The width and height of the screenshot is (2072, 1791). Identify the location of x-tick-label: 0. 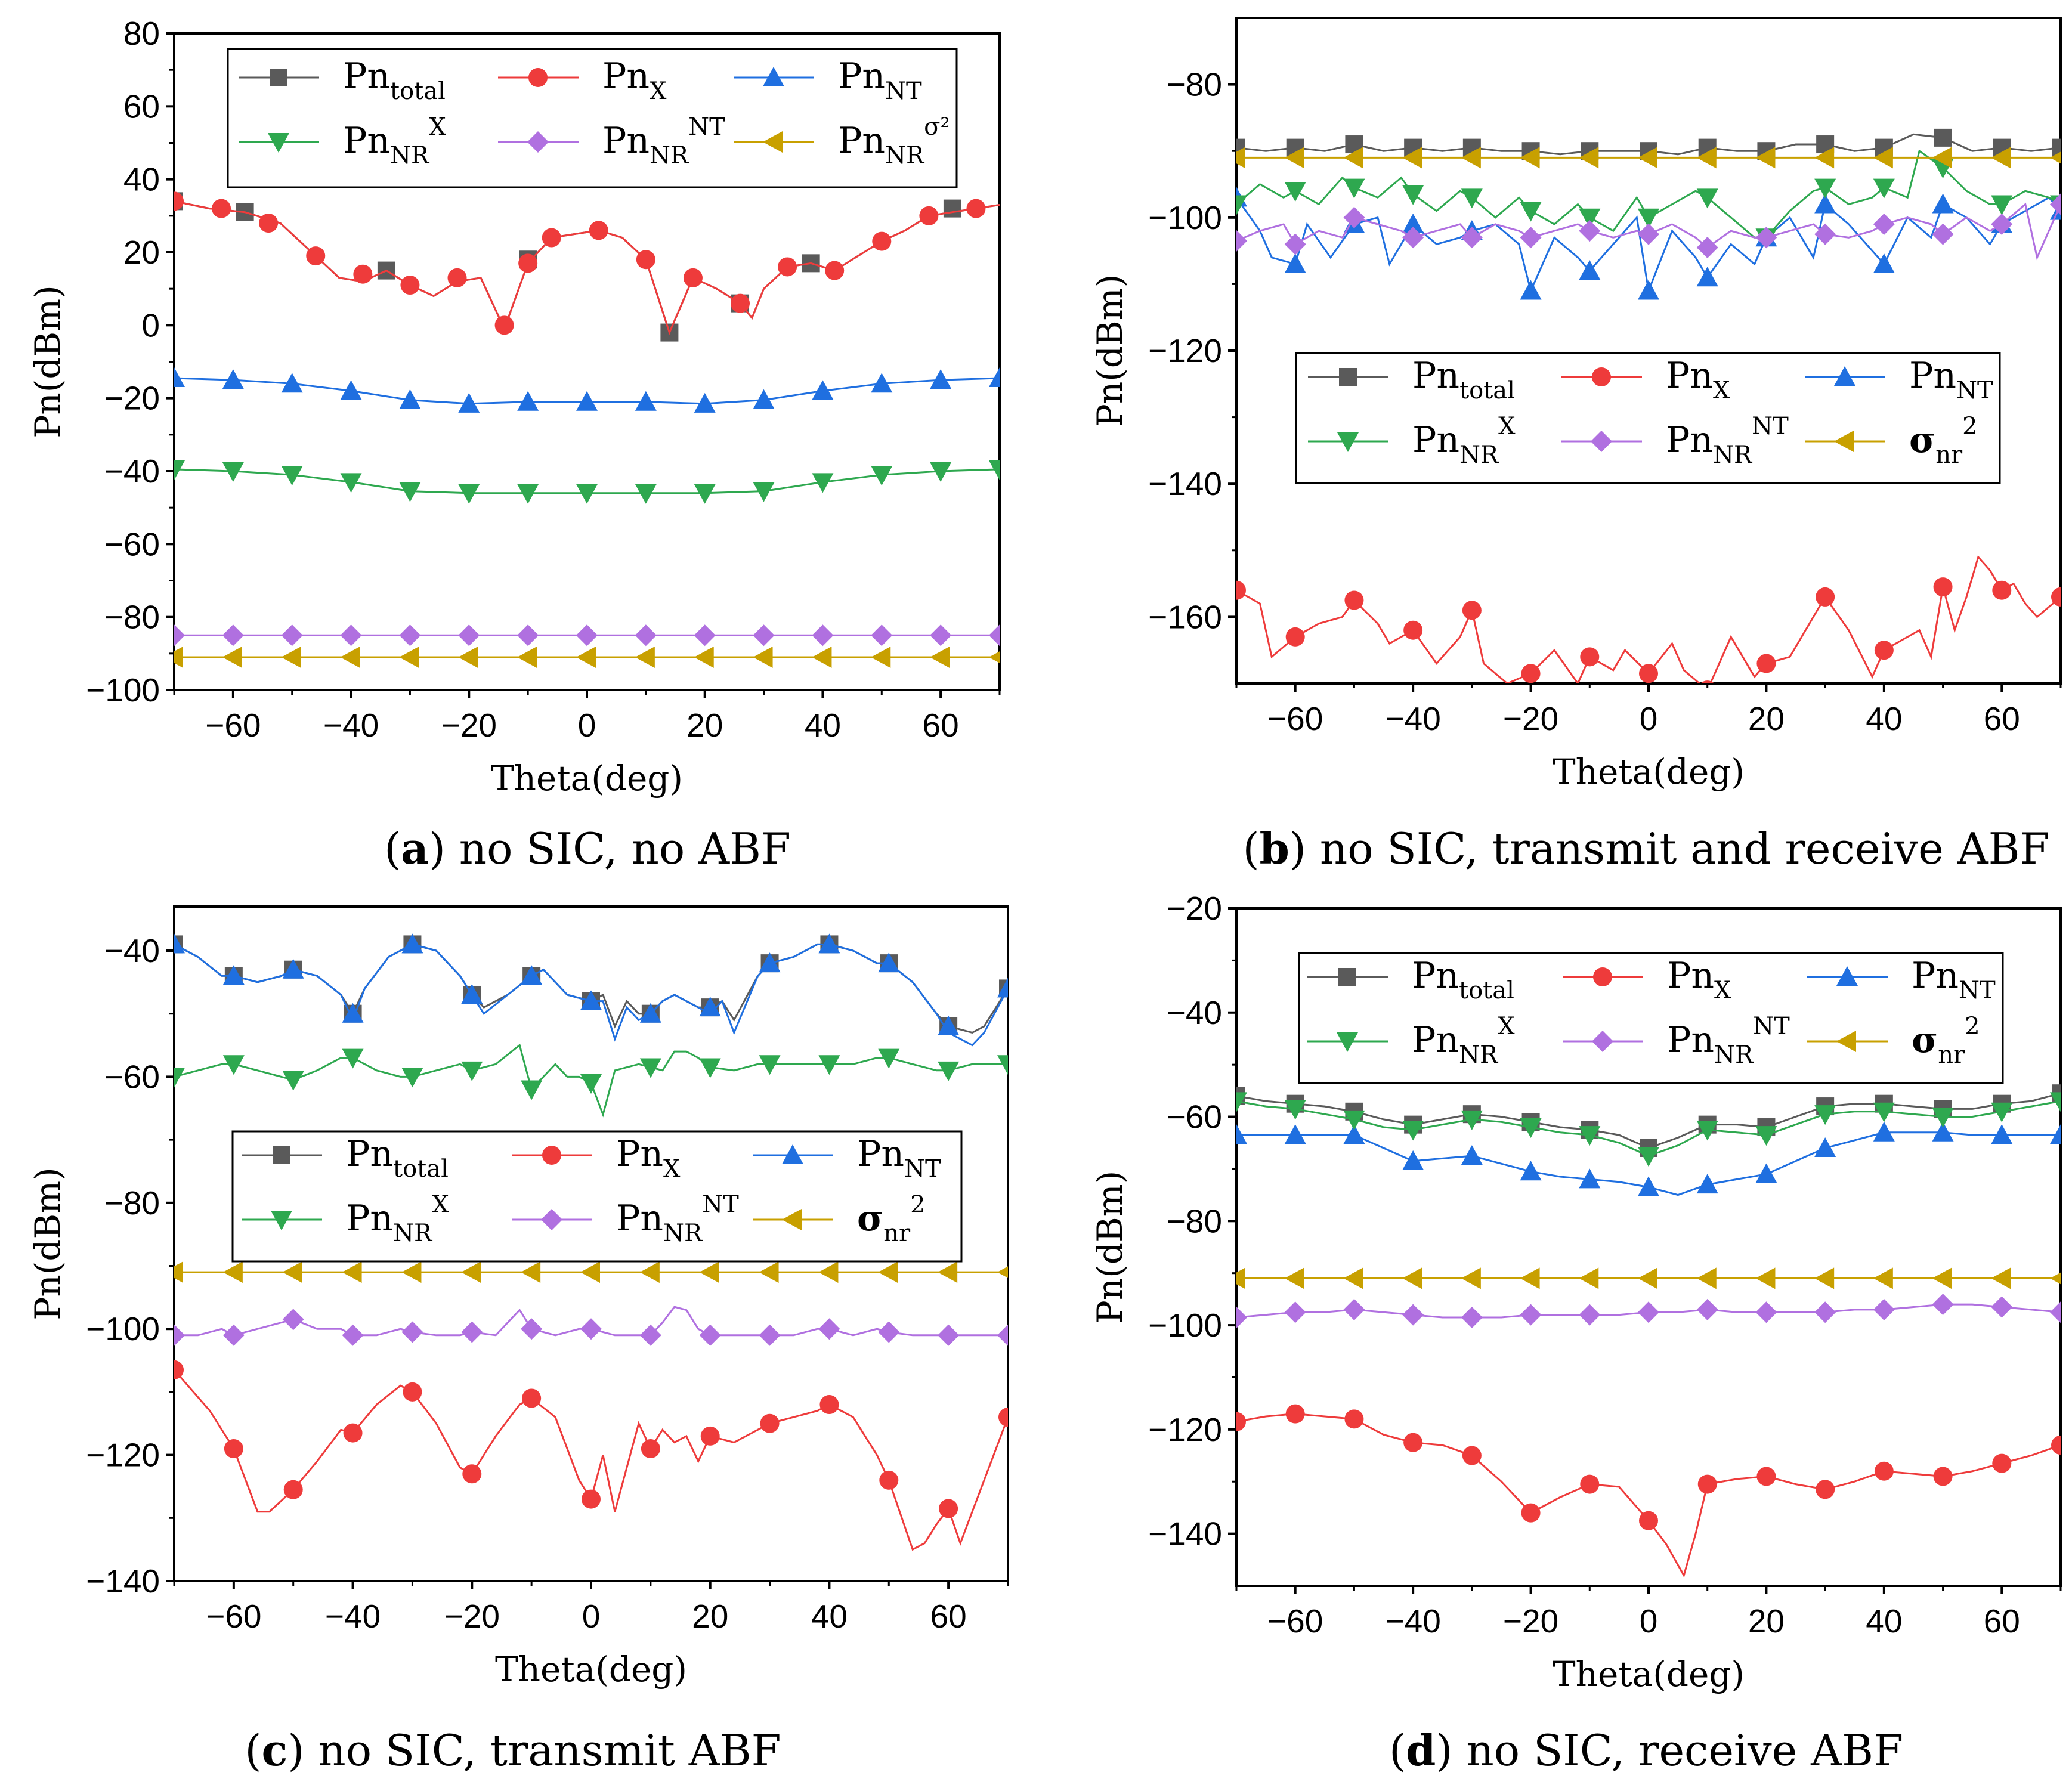
(1649, 1621).